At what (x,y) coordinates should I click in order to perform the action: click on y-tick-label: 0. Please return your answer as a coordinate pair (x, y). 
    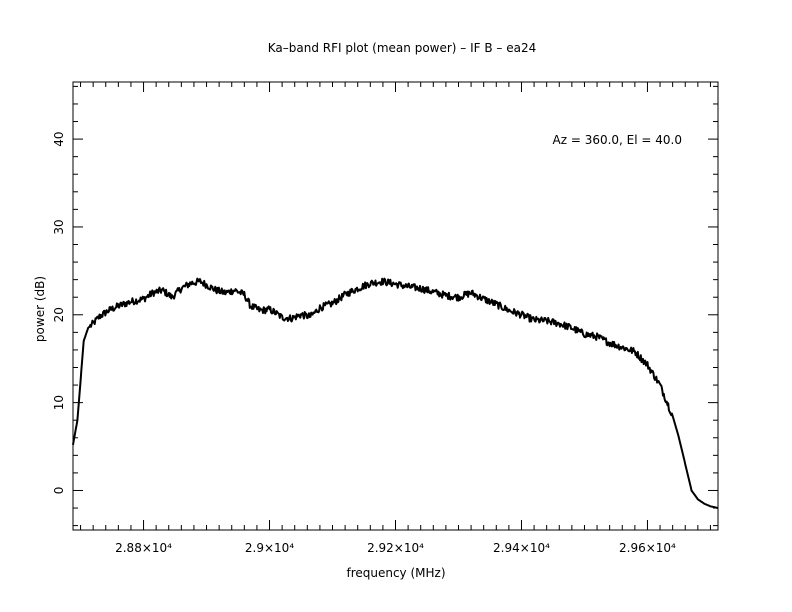
    Looking at the image, I should click on (59, 491).